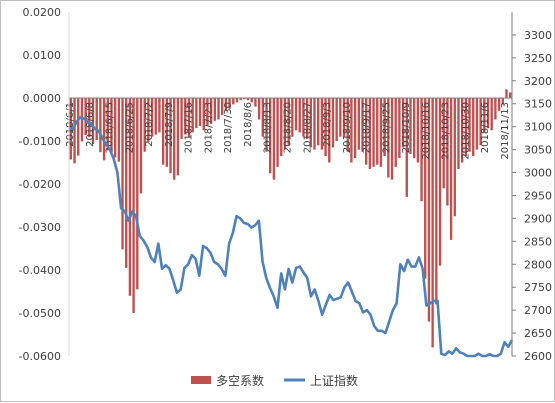 The width and height of the screenshot is (555, 403). I want to click on right-axis-tick-label: 2600, so click(538, 356).